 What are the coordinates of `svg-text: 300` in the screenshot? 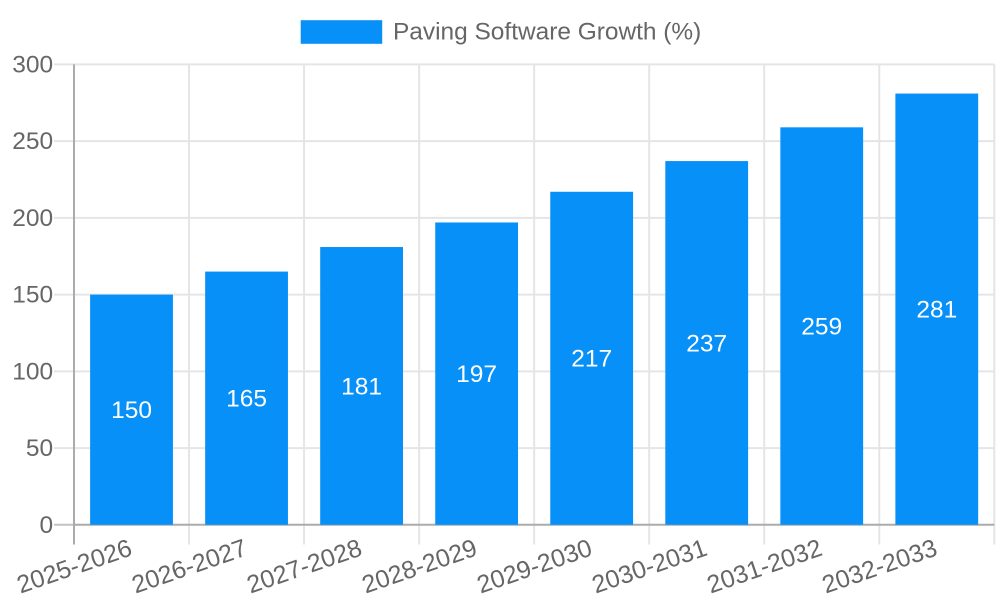 It's located at (32, 64).